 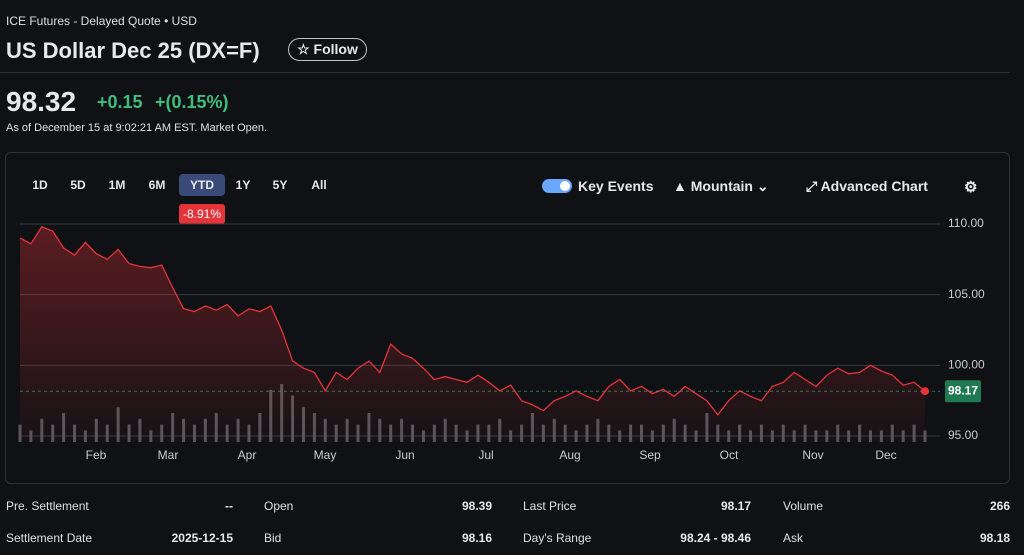 I want to click on x-tick-label: Feb, so click(x=96, y=455).